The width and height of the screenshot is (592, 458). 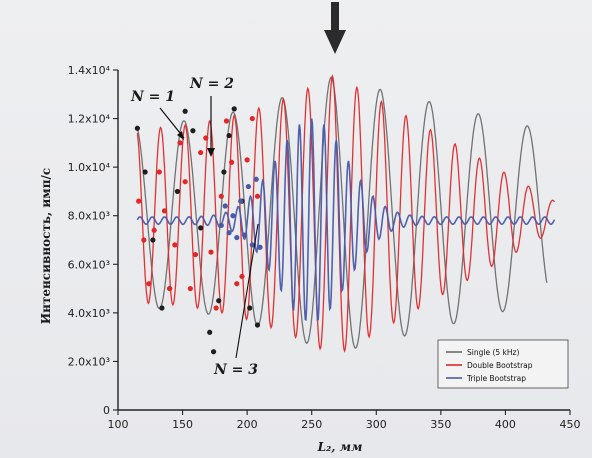 I want to click on x-axis-title: L₂, мм, so click(x=340, y=447).